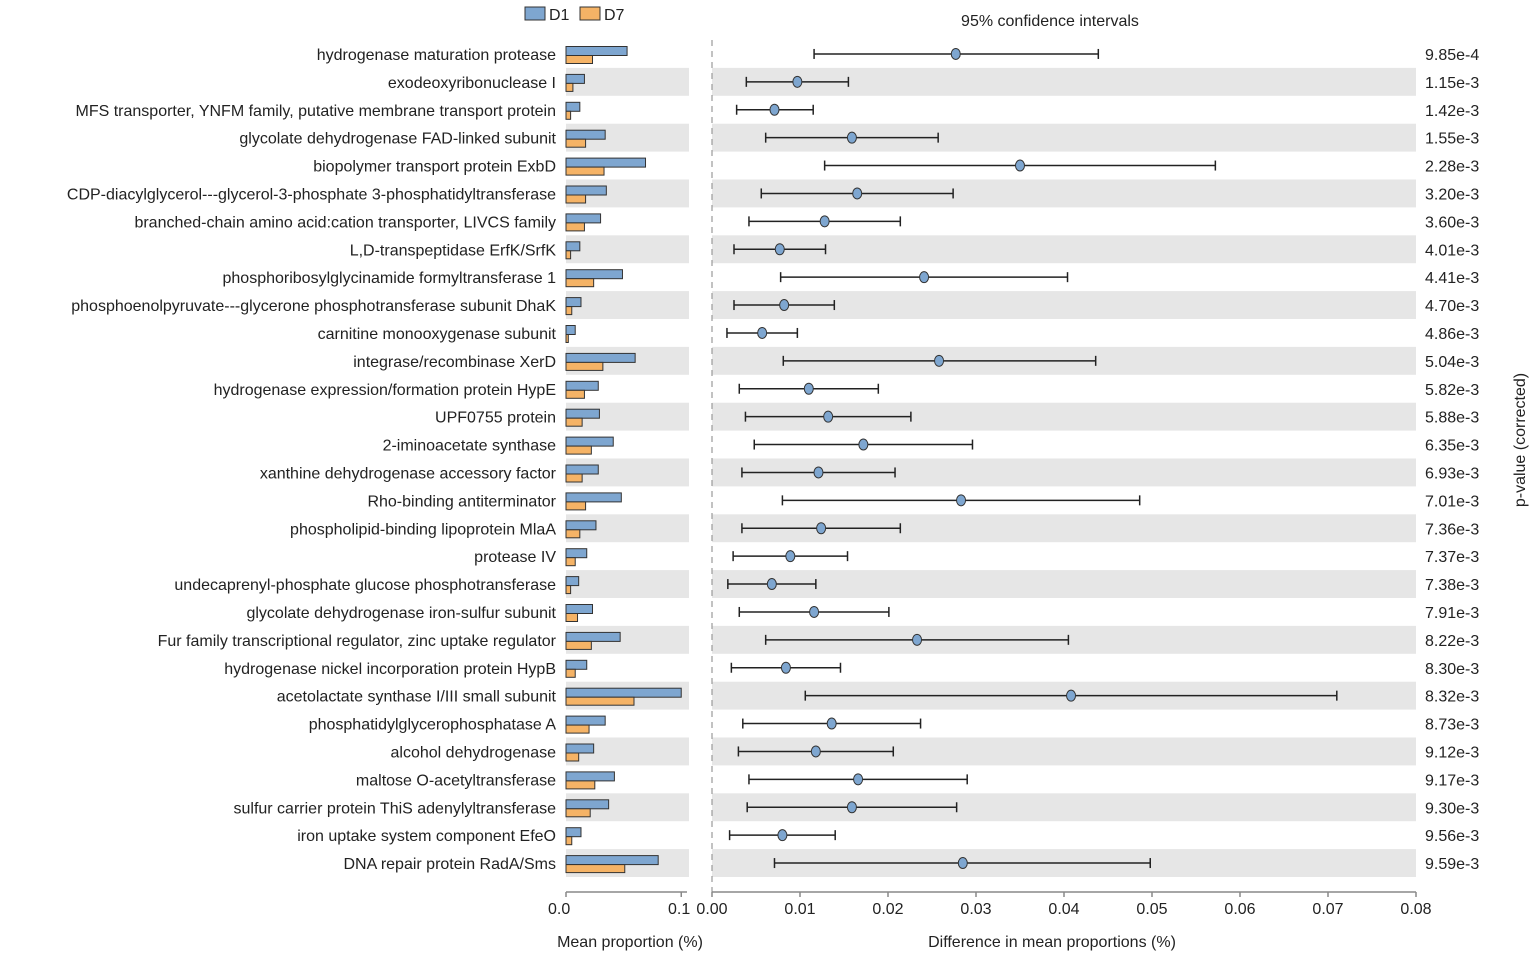 The image size is (1535, 957). What do you see at coordinates (679, 909) in the screenshot?
I see `left-tick-label-1: 0.1` at bounding box center [679, 909].